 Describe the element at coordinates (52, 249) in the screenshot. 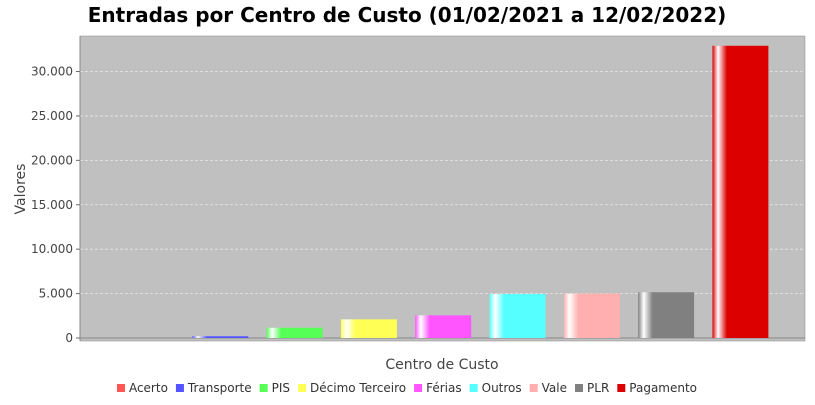

I see `y-tick-label: 10.000` at that location.